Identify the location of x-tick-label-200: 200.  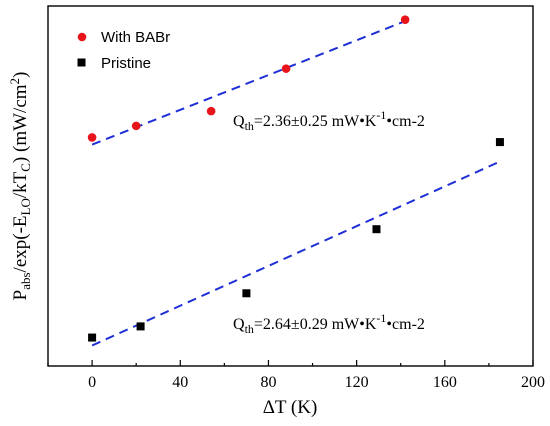
(533, 382).